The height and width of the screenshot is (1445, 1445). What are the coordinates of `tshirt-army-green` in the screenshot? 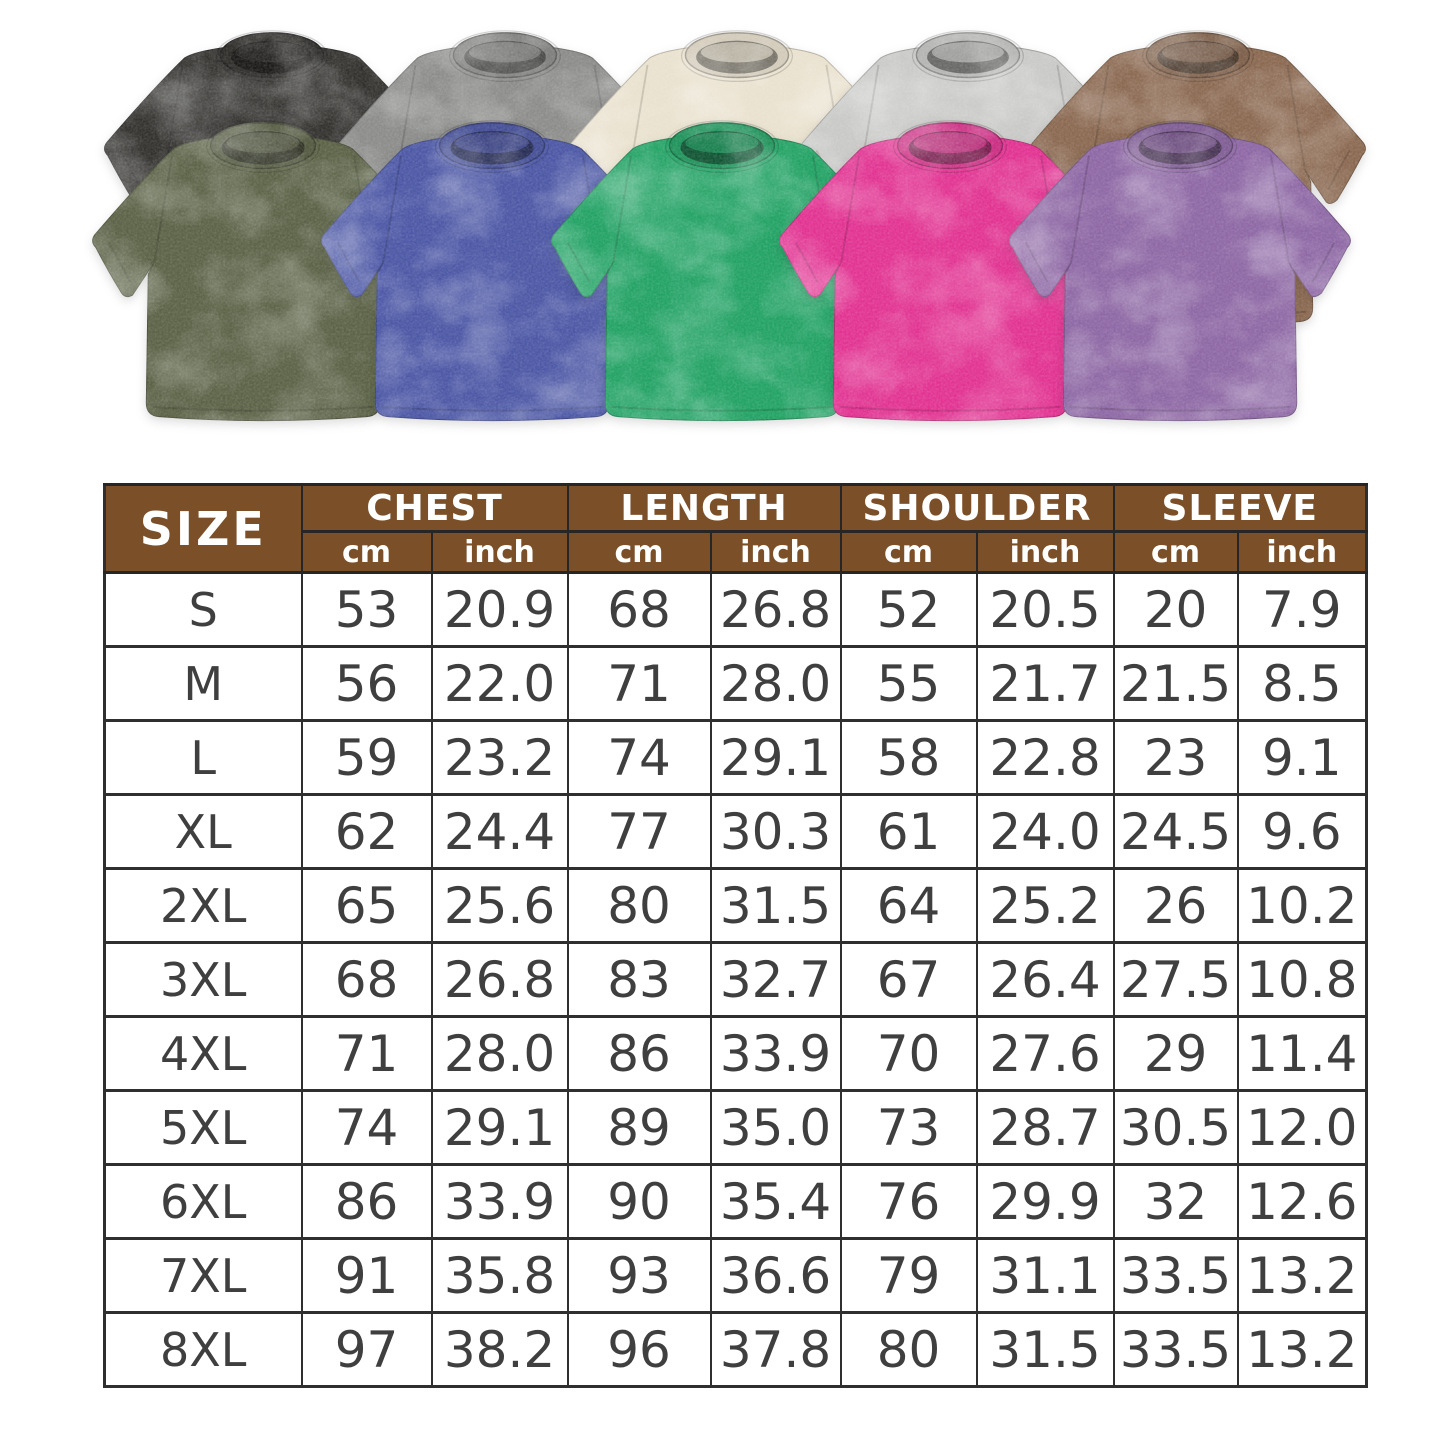 It's located at (263, 271).